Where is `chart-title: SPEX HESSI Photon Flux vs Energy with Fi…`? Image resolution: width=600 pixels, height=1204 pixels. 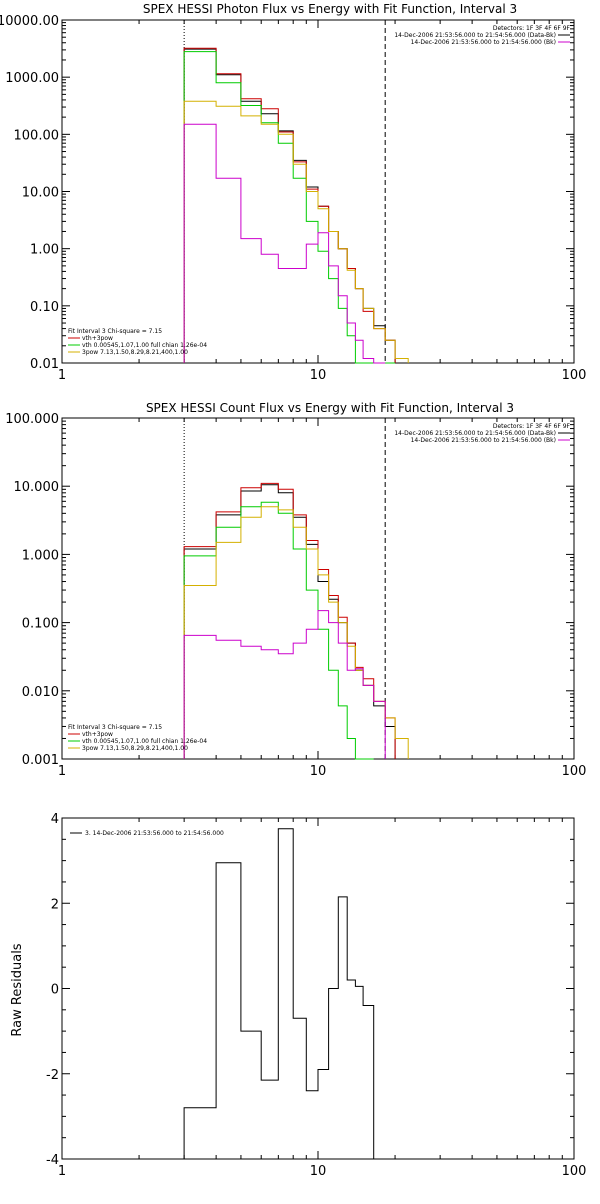
chart-title: SPEX HESSI Photon Flux vs Energy with Fi… is located at coordinates (330, 9).